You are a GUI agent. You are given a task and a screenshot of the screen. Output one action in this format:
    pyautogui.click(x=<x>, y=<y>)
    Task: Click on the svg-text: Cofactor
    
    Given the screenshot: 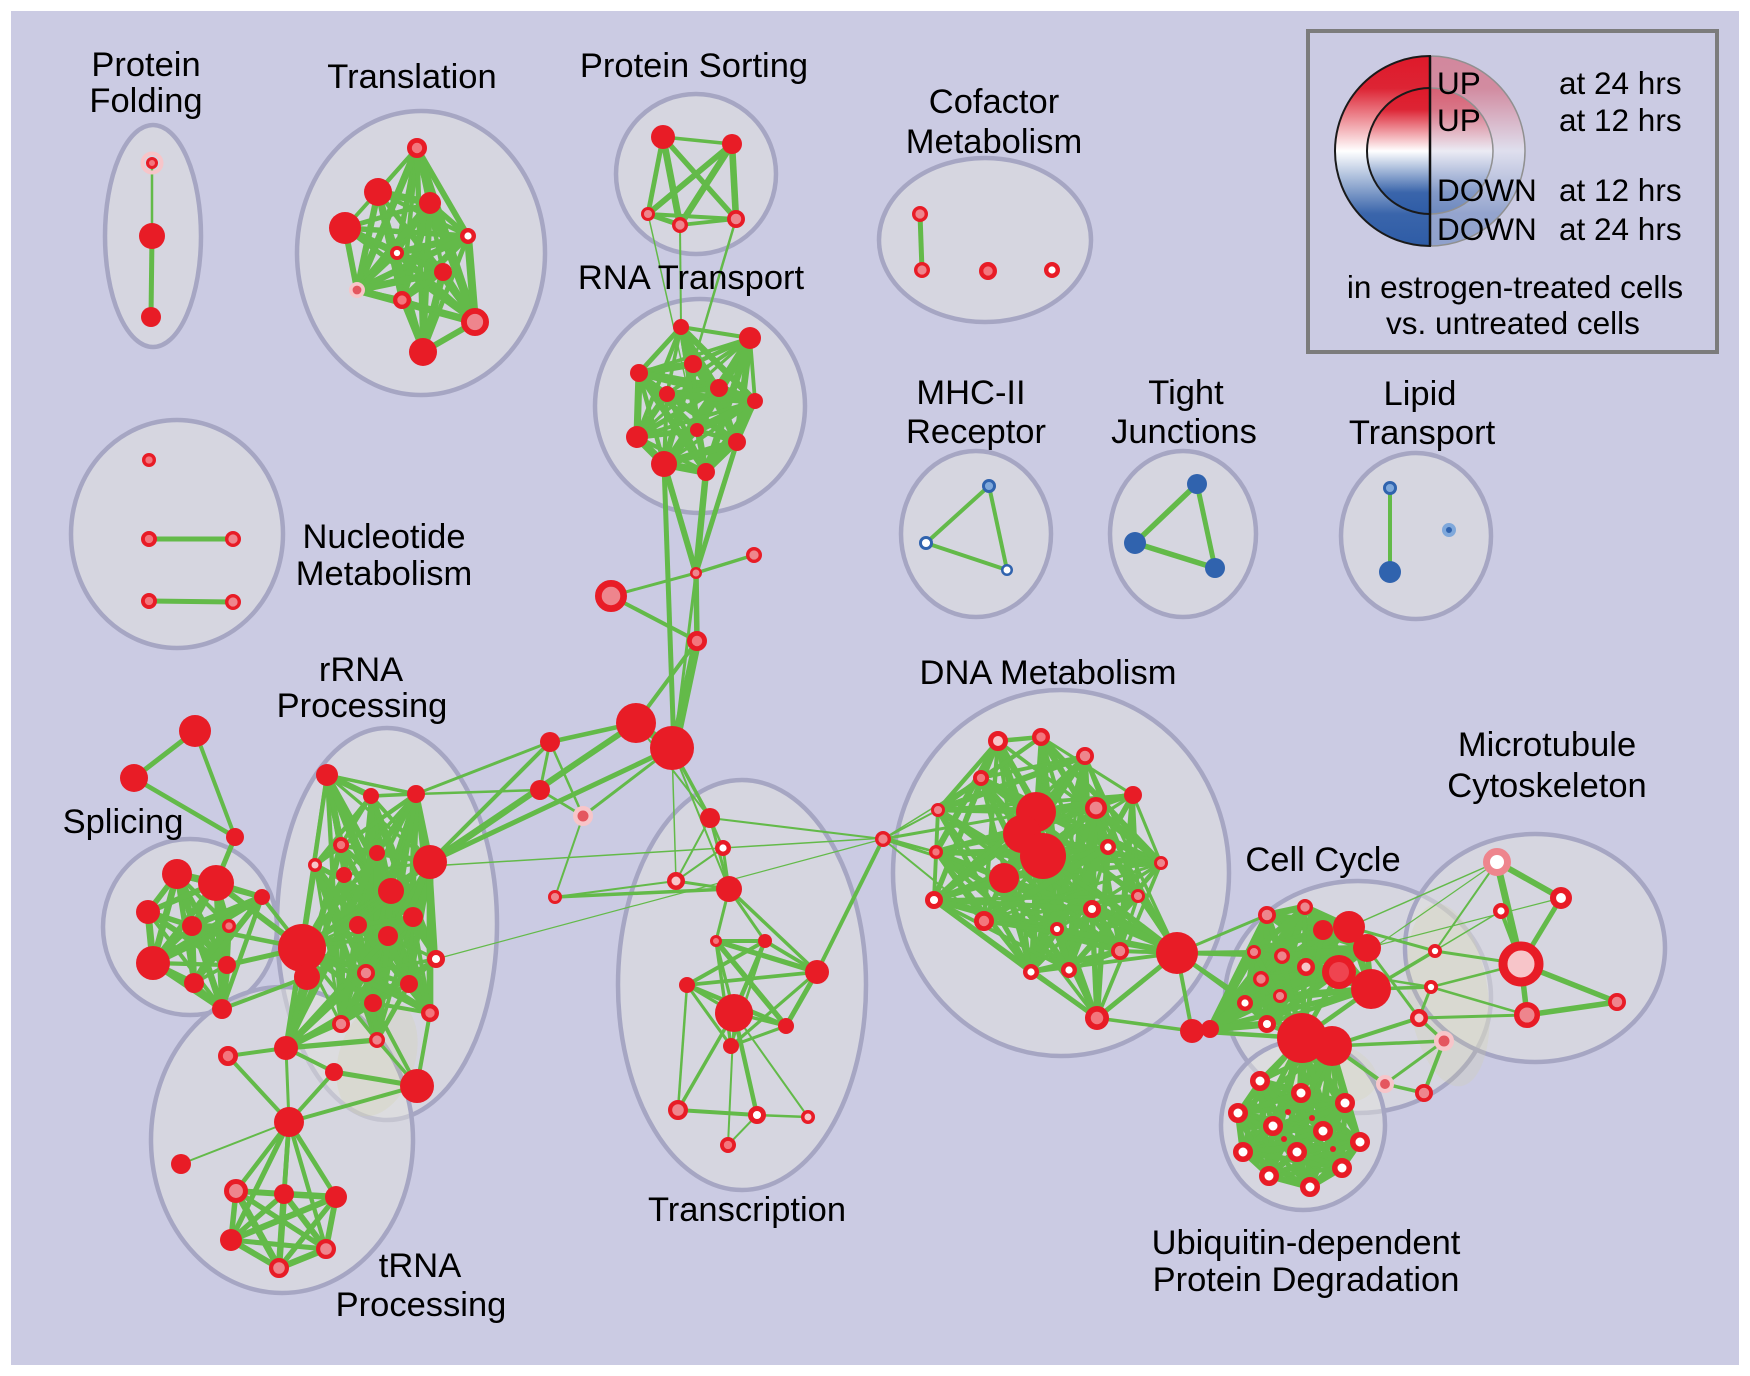 What is the action you would take?
    pyautogui.click(x=994, y=102)
    